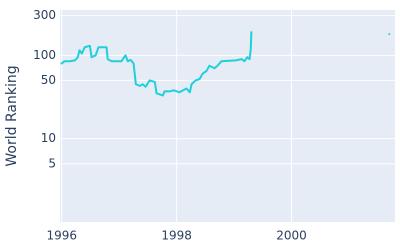  I want to click on x-tick-label: 1996, so click(61, 236).